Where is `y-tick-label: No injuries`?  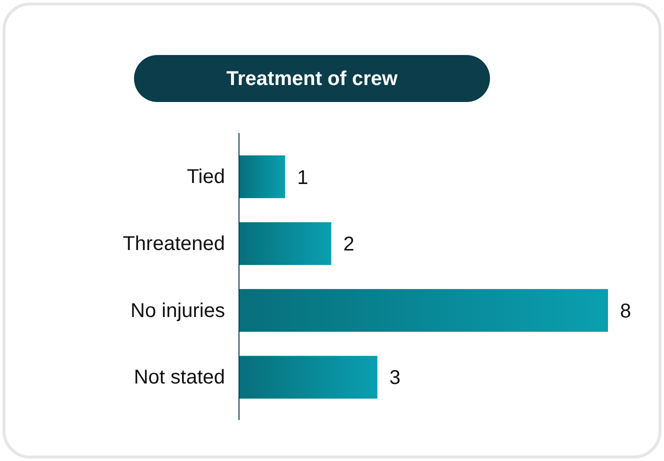
y-tick-label: No injuries is located at coordinates (177, 311).